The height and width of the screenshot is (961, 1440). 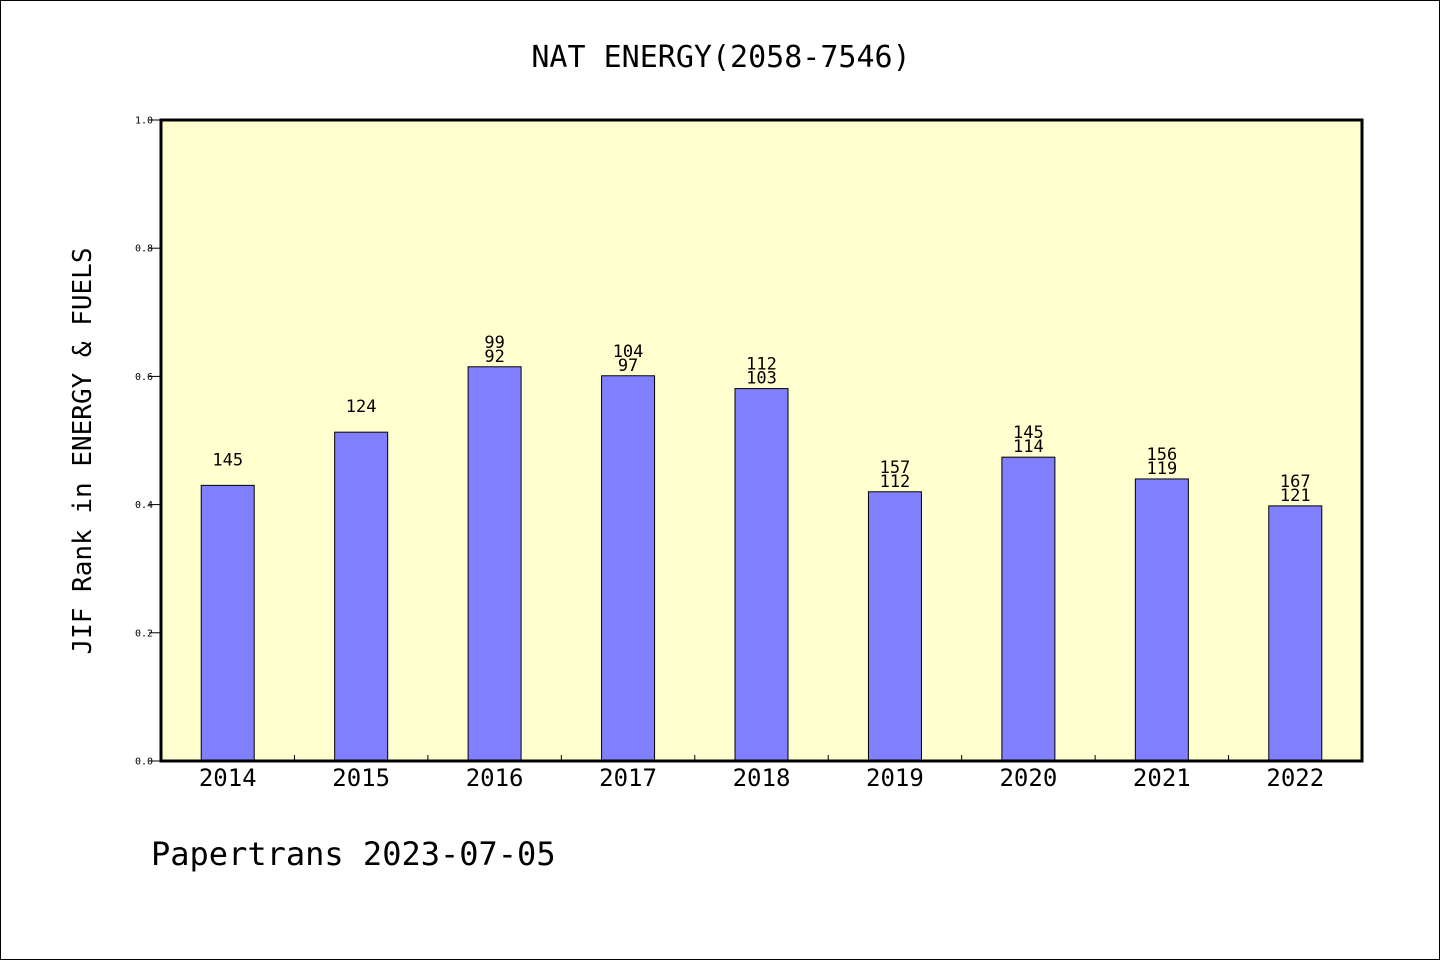 What do you see at coordinates (1028, 609) in the screenshot?
I see `bar-2020` at bounding box center [1028, 609].